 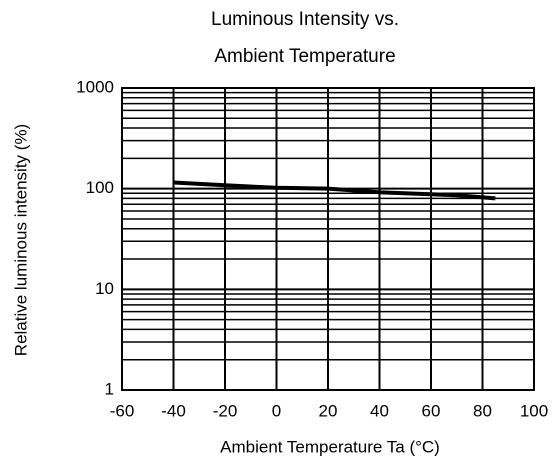 What do you see at coordinates (225, 410) in the screenshot?
I see `x-tick-label: -20` at bounding box center [225, 410].